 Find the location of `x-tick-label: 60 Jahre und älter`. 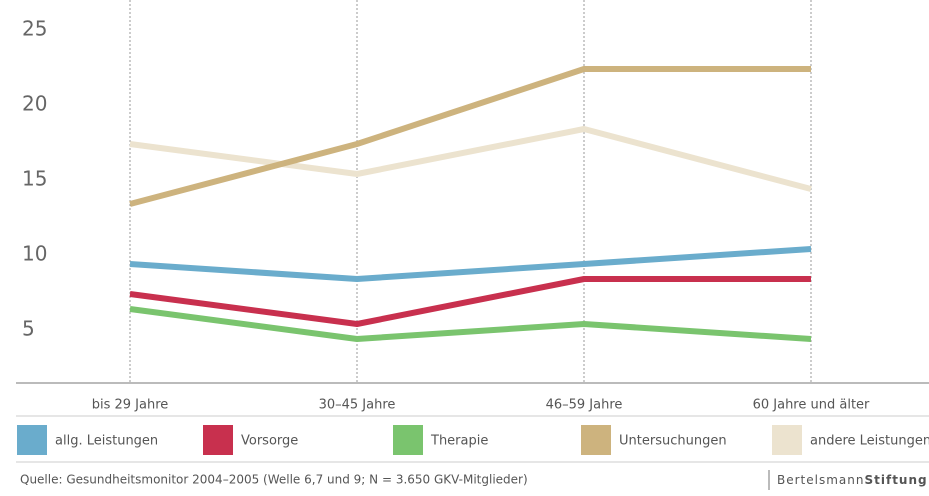

x-tick-label: 60 Jahre und älter is located at coordinates (811, 405).